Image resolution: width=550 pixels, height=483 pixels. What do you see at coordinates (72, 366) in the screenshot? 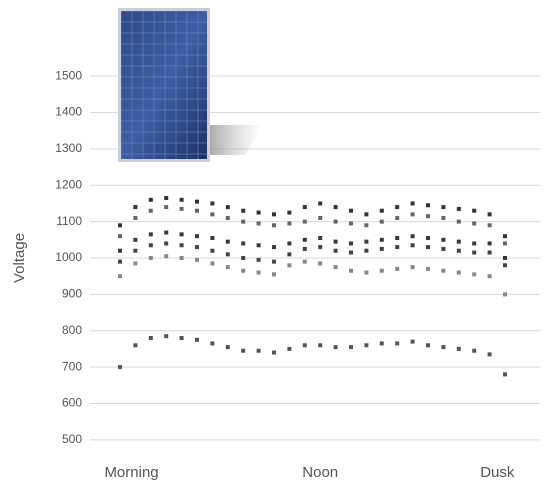
I see `y-tick-label: 700` at bounding box center [72, 366].